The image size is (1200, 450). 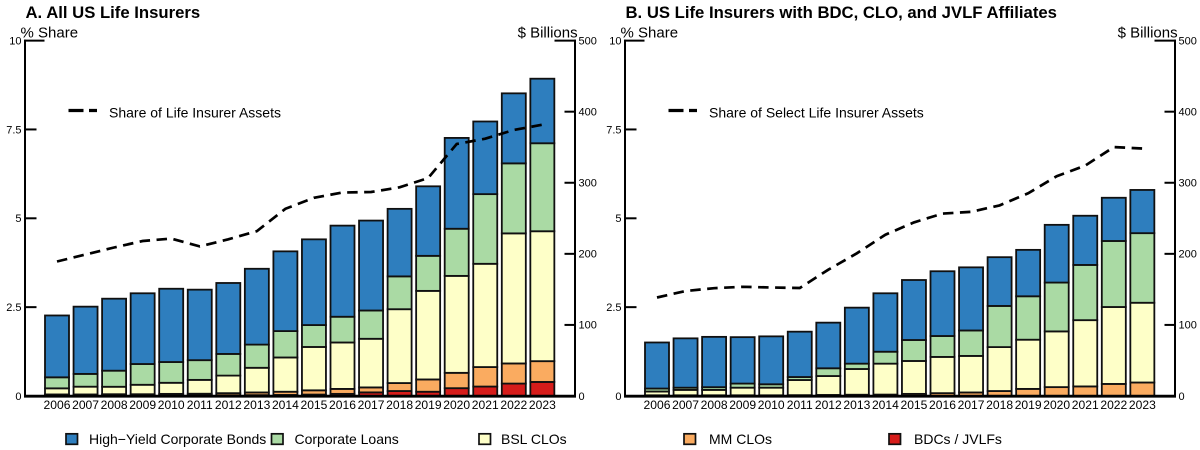 I want to click on svg-text: High−Yield Corporate Bonds, so click(x=177, y=439).